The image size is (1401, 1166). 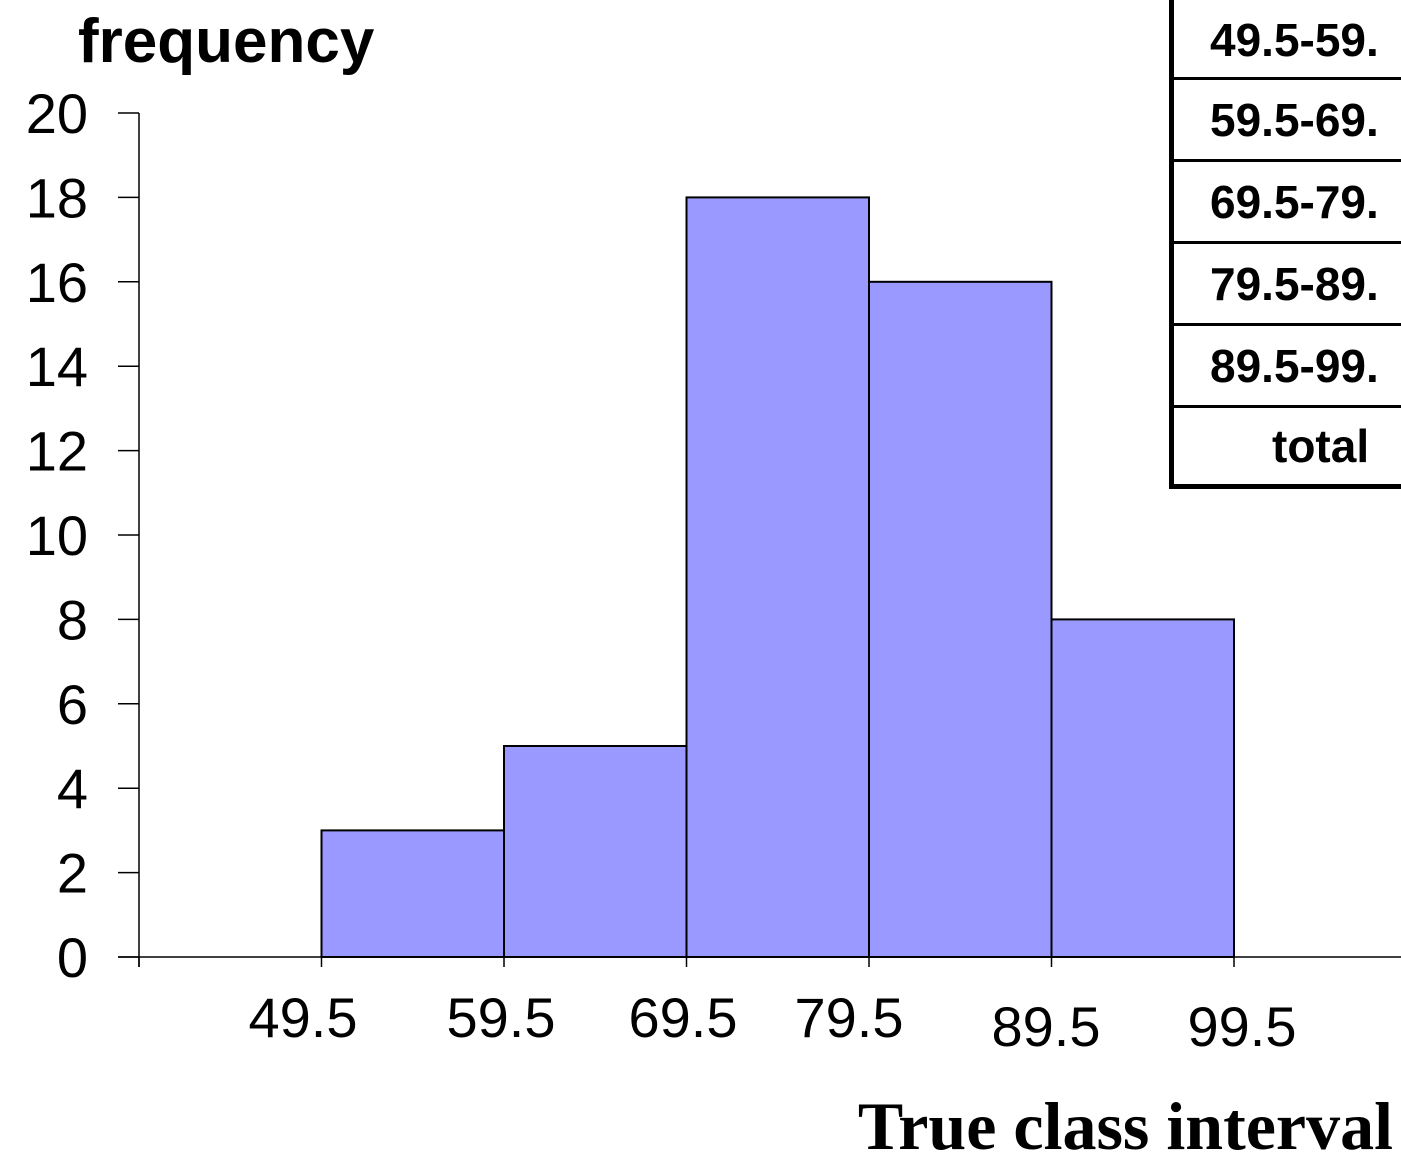 I want to click on x-tick-label: 59.5, so click(x=501, y=1017).